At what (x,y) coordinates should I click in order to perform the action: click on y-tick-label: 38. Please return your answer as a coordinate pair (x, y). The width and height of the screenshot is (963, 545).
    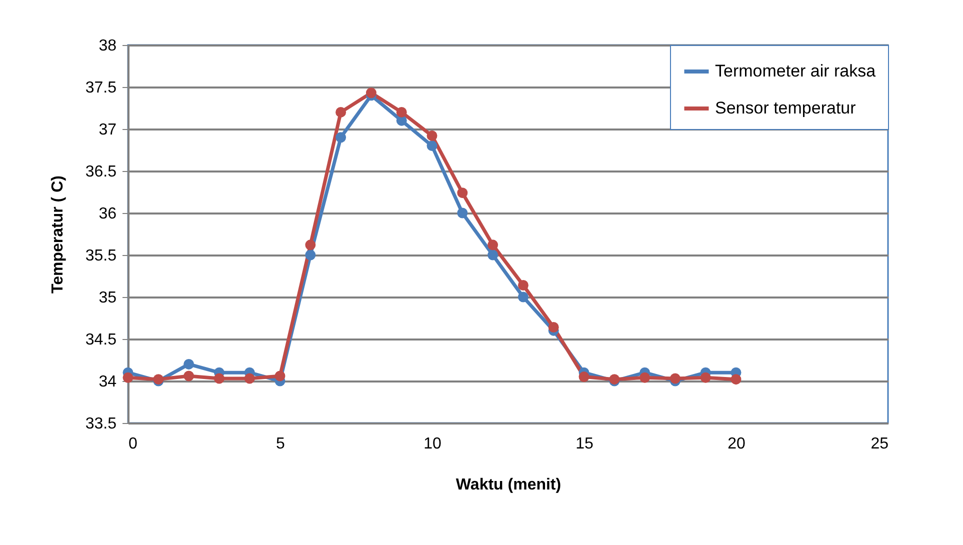
    Looking at the image, I should click on (107, 46).